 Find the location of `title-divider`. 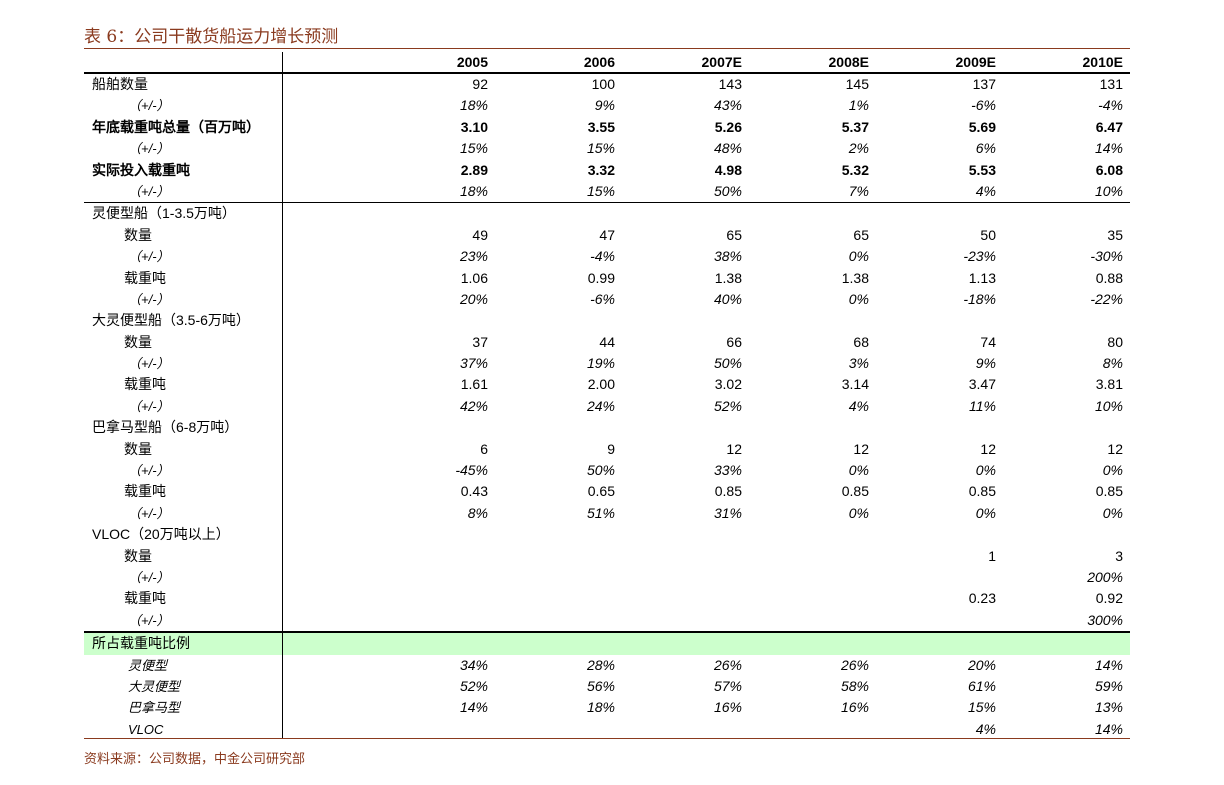

title-divider is located at coordinates (607, 48).